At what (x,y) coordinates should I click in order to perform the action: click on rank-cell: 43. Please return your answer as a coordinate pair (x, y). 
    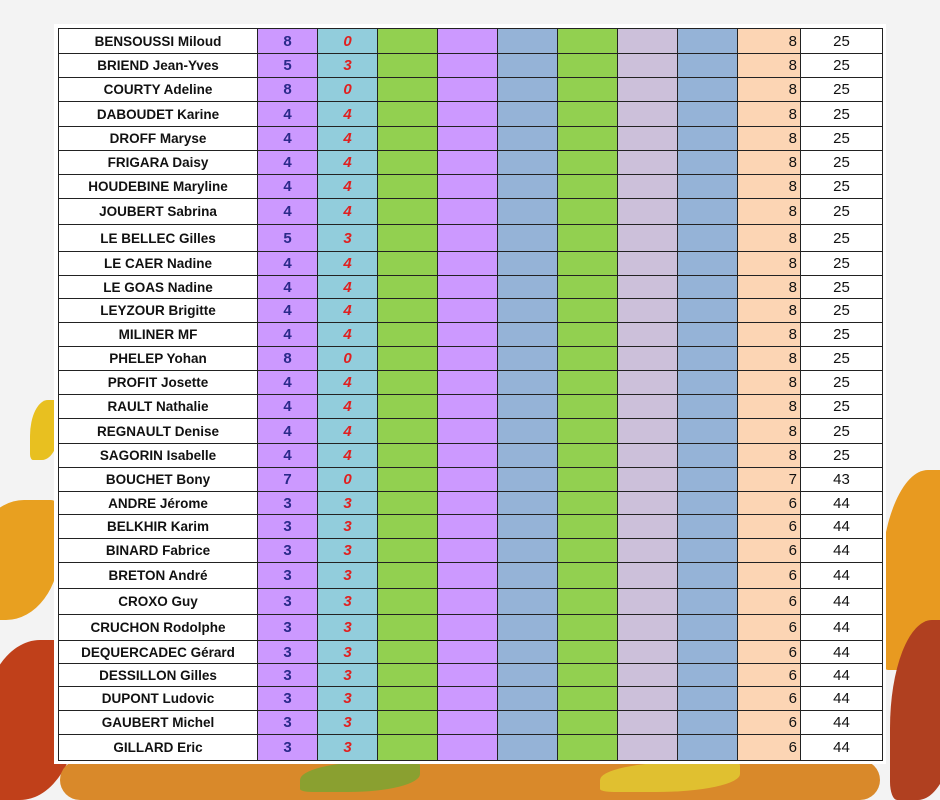
    Looking at the image, I should click on (841, 479).